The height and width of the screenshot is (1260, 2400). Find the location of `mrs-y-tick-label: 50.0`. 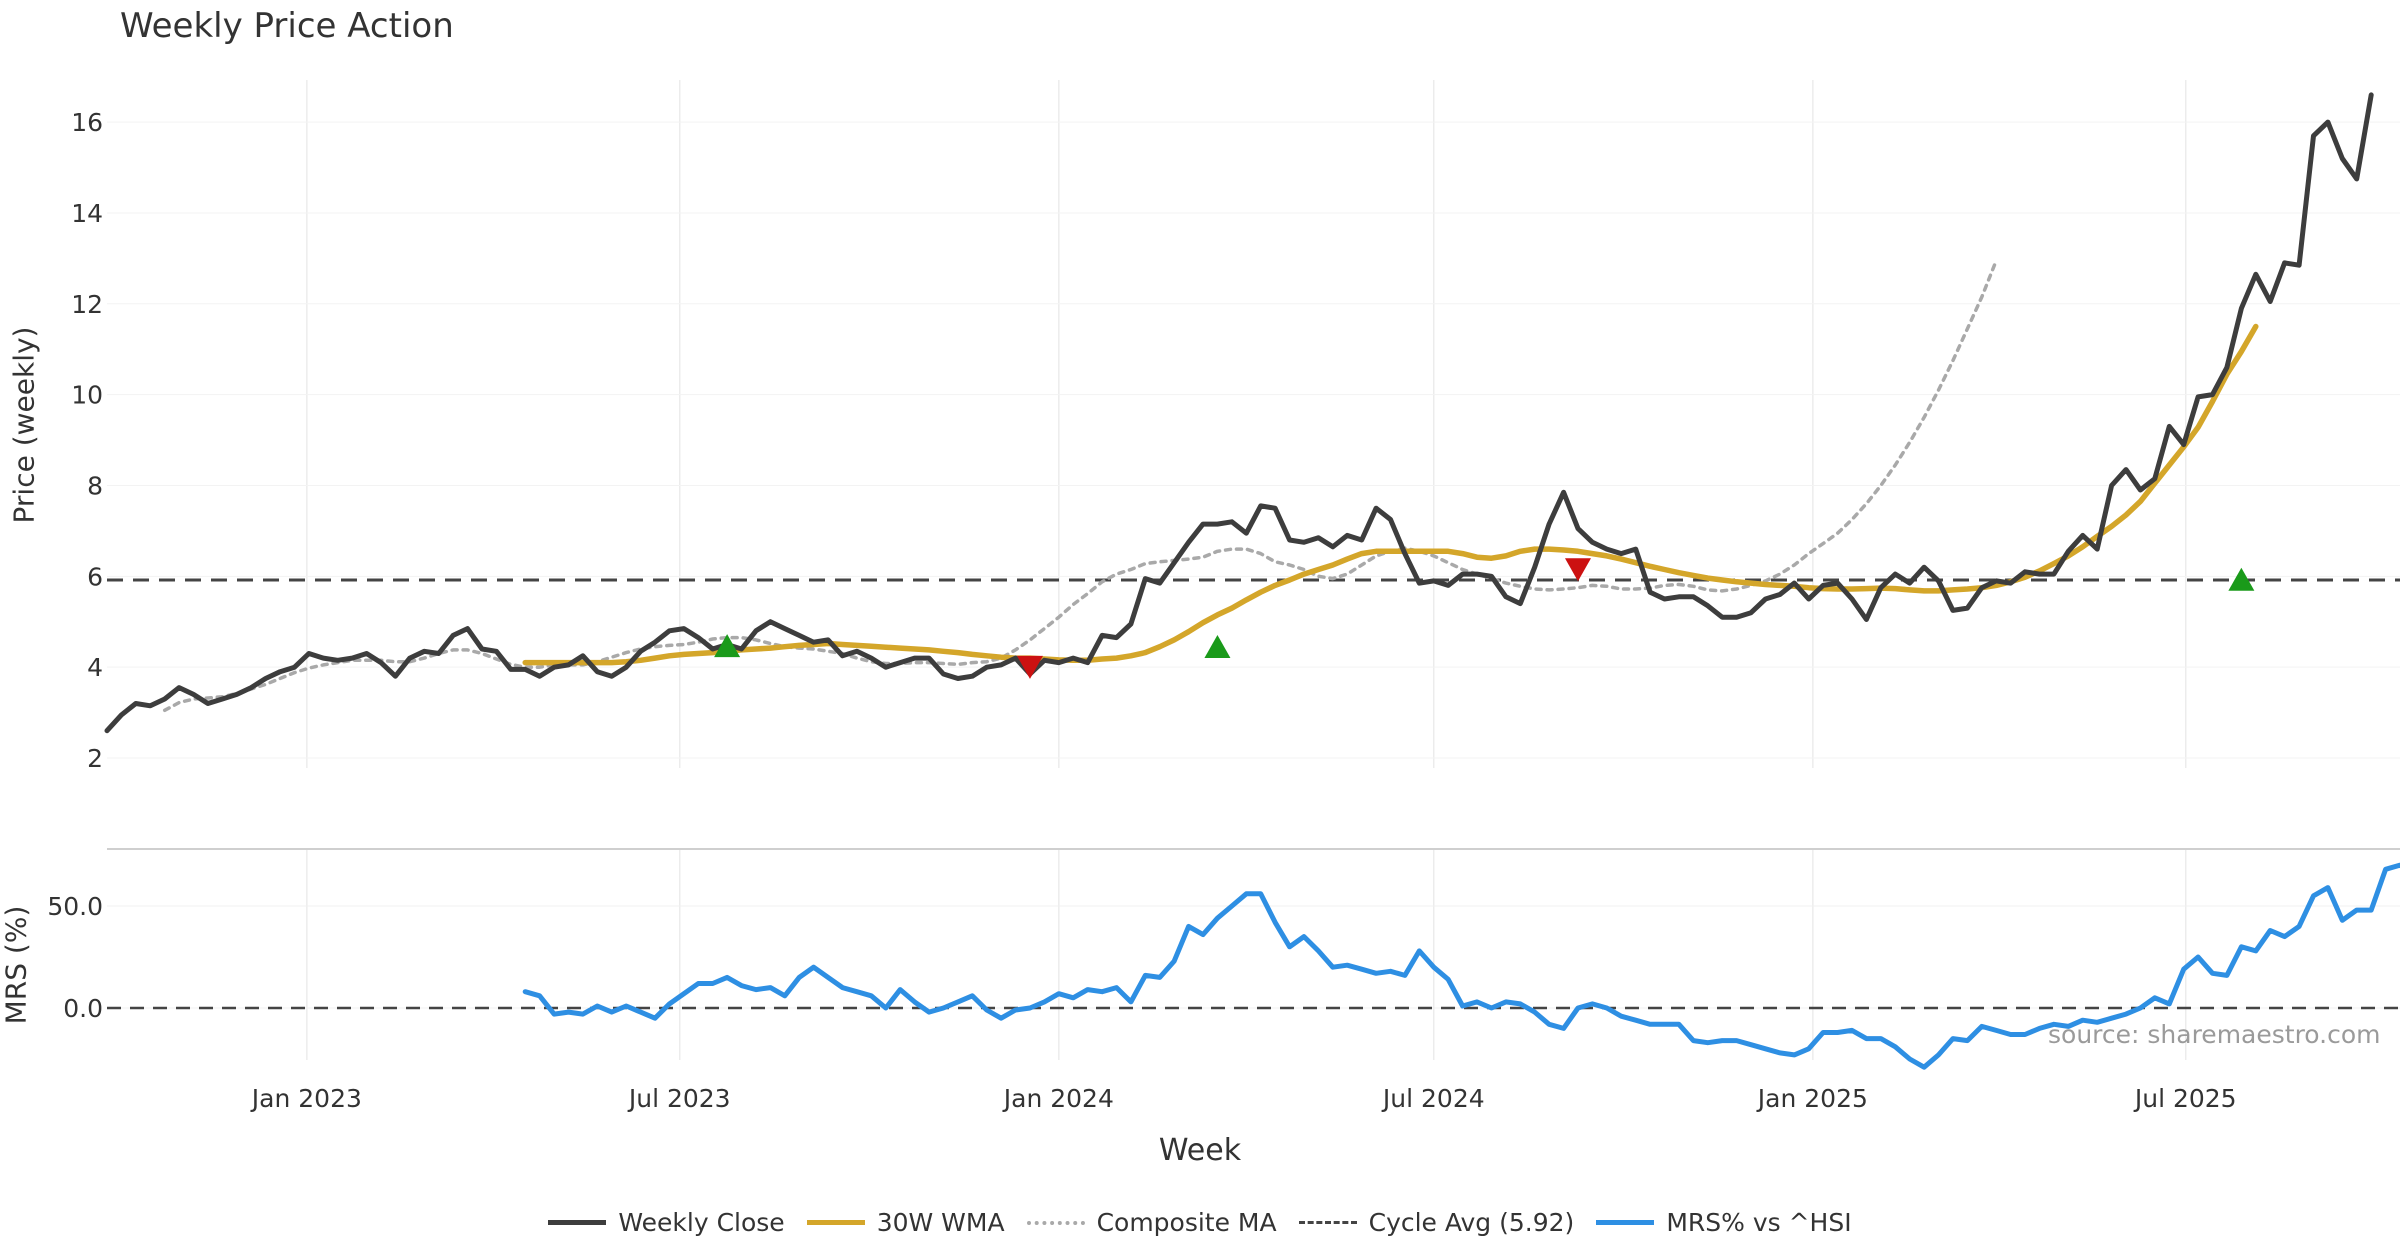

mrs-y-tick-label: 50.0 is located at coordinates (75, 906).